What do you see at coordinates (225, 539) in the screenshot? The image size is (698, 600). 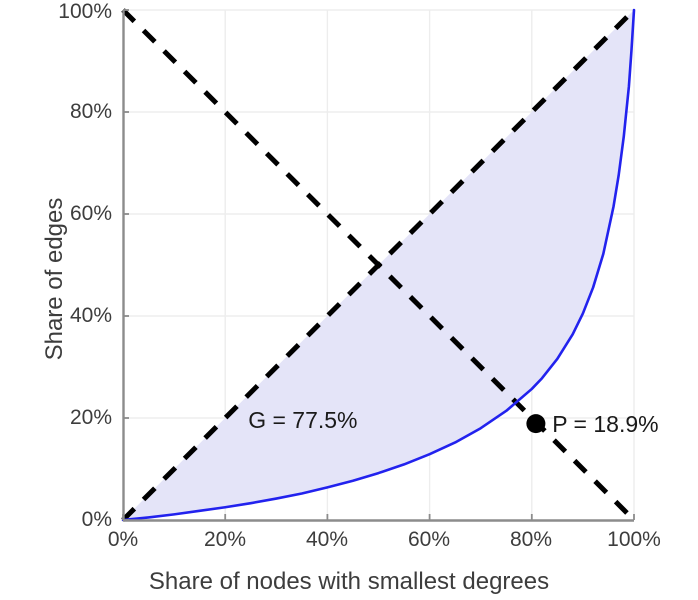 I see `x-tick-label-20: 20%` at bounding box center [225, 539].